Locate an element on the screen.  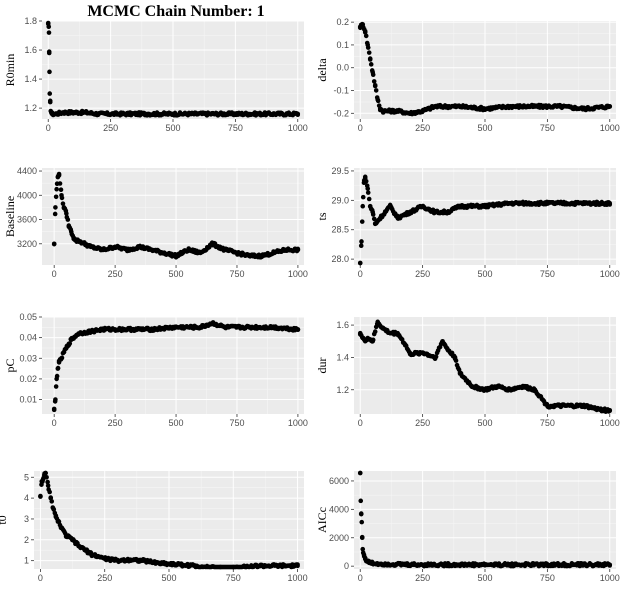
y-tick-label: 1.4 is located at coordinates (30, 79).